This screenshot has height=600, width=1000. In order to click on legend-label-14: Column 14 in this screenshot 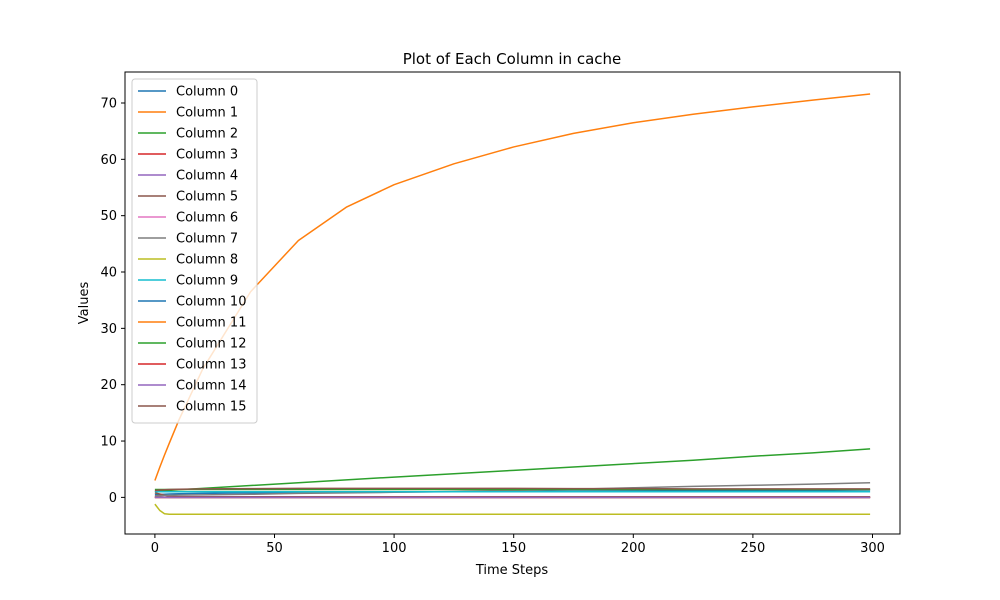, I will do `click(211, 386)`.